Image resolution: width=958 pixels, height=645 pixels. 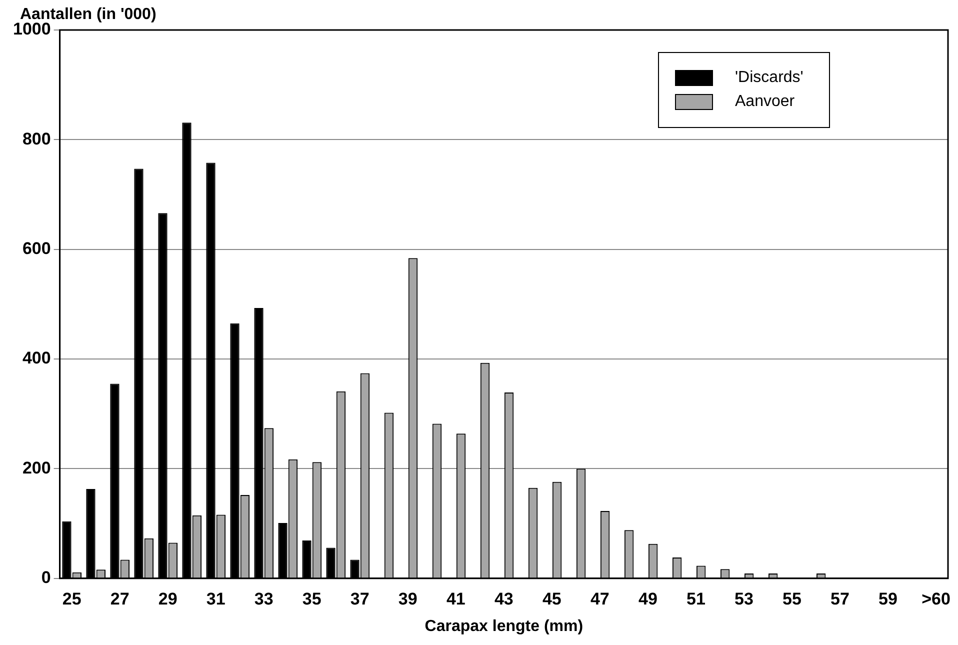 I want to click on legend-label: 'Discards', so click(x=769, y=78).